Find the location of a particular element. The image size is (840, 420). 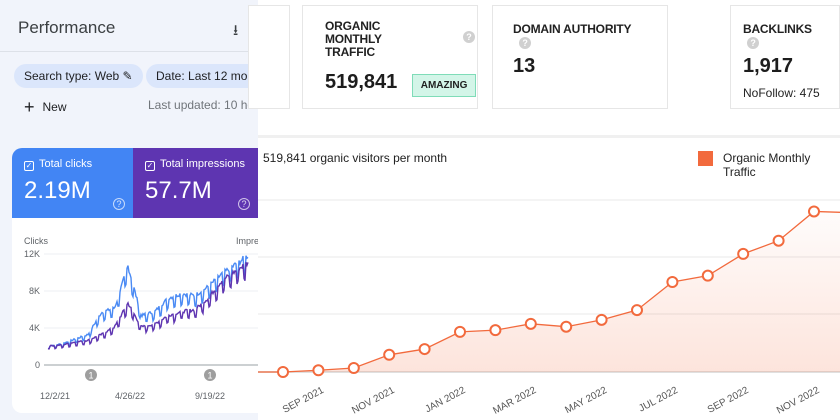

data-point-sep-2022 is located at coordinates (743, 253).